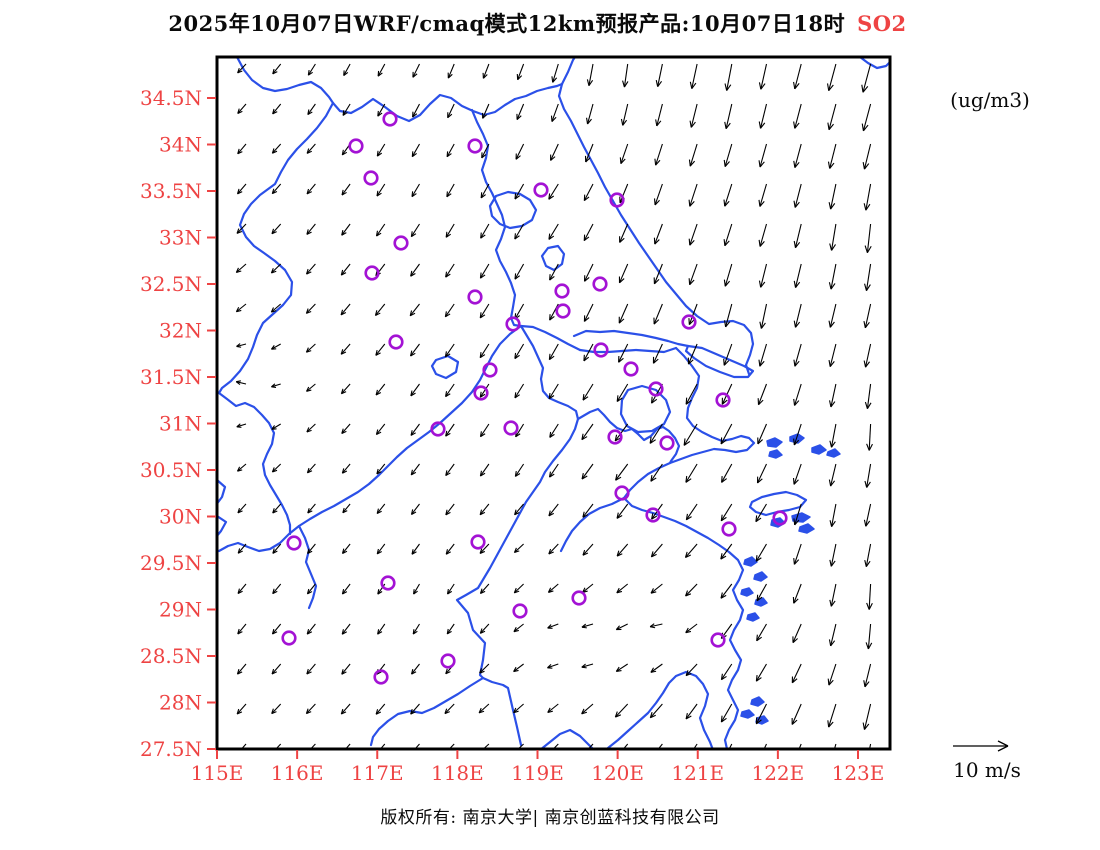  Describe the element at coordinates (171, 470) in the screenshot. I see `lat-tick-label: 30.5N` at that location.